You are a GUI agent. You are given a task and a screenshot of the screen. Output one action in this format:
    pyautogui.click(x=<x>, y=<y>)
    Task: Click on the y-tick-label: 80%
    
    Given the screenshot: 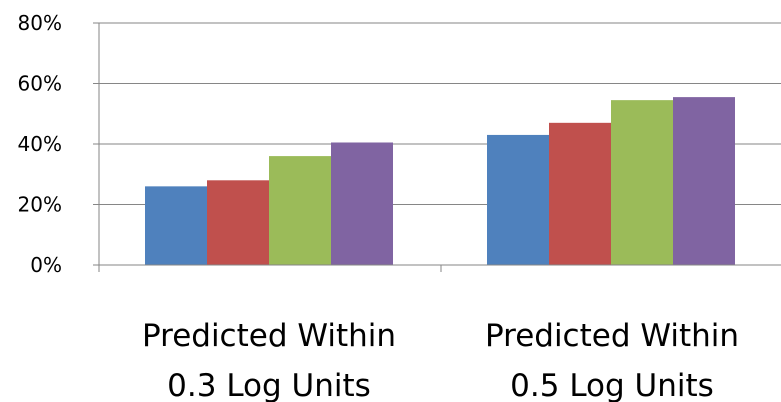 What is the action you would take?
    pyautogui.click(x=40, y=23)
    